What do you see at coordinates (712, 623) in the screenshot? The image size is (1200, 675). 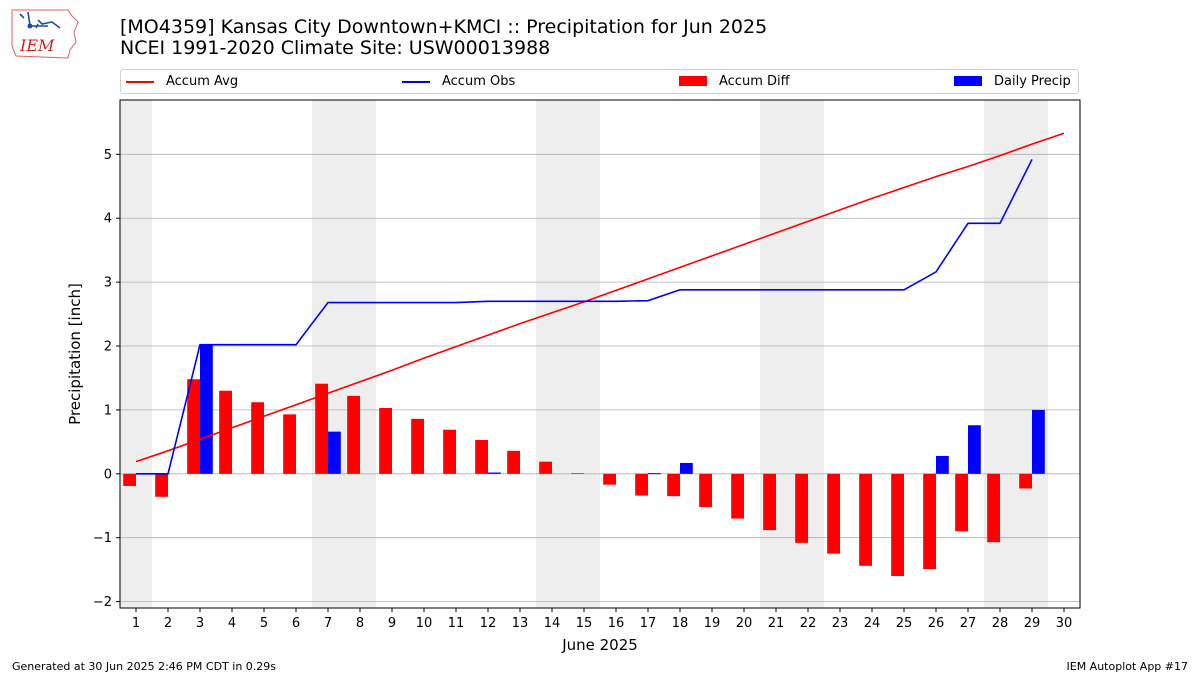 I see `x-tick-label: 19` at bounding box center [712, 623].